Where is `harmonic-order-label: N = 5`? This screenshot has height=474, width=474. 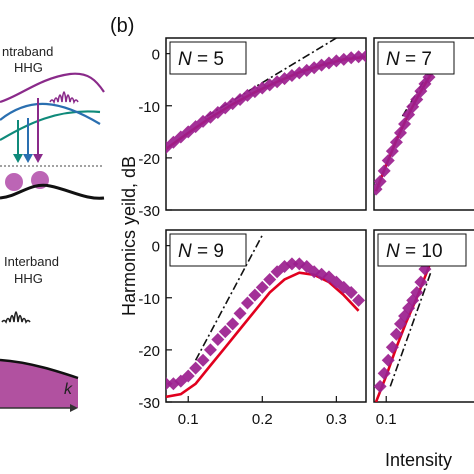 harmonic-order-label: N = 5 is located at coordinates (201, 59).